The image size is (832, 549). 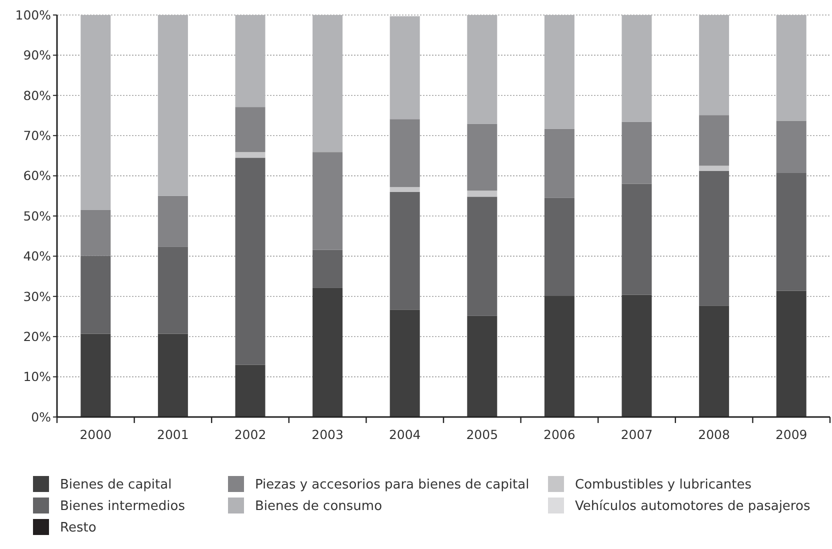 What do you see at coordinates (37, 176) in the screenshot?
I see `y-tick-label: 60%` at bounding box center [37, 176].